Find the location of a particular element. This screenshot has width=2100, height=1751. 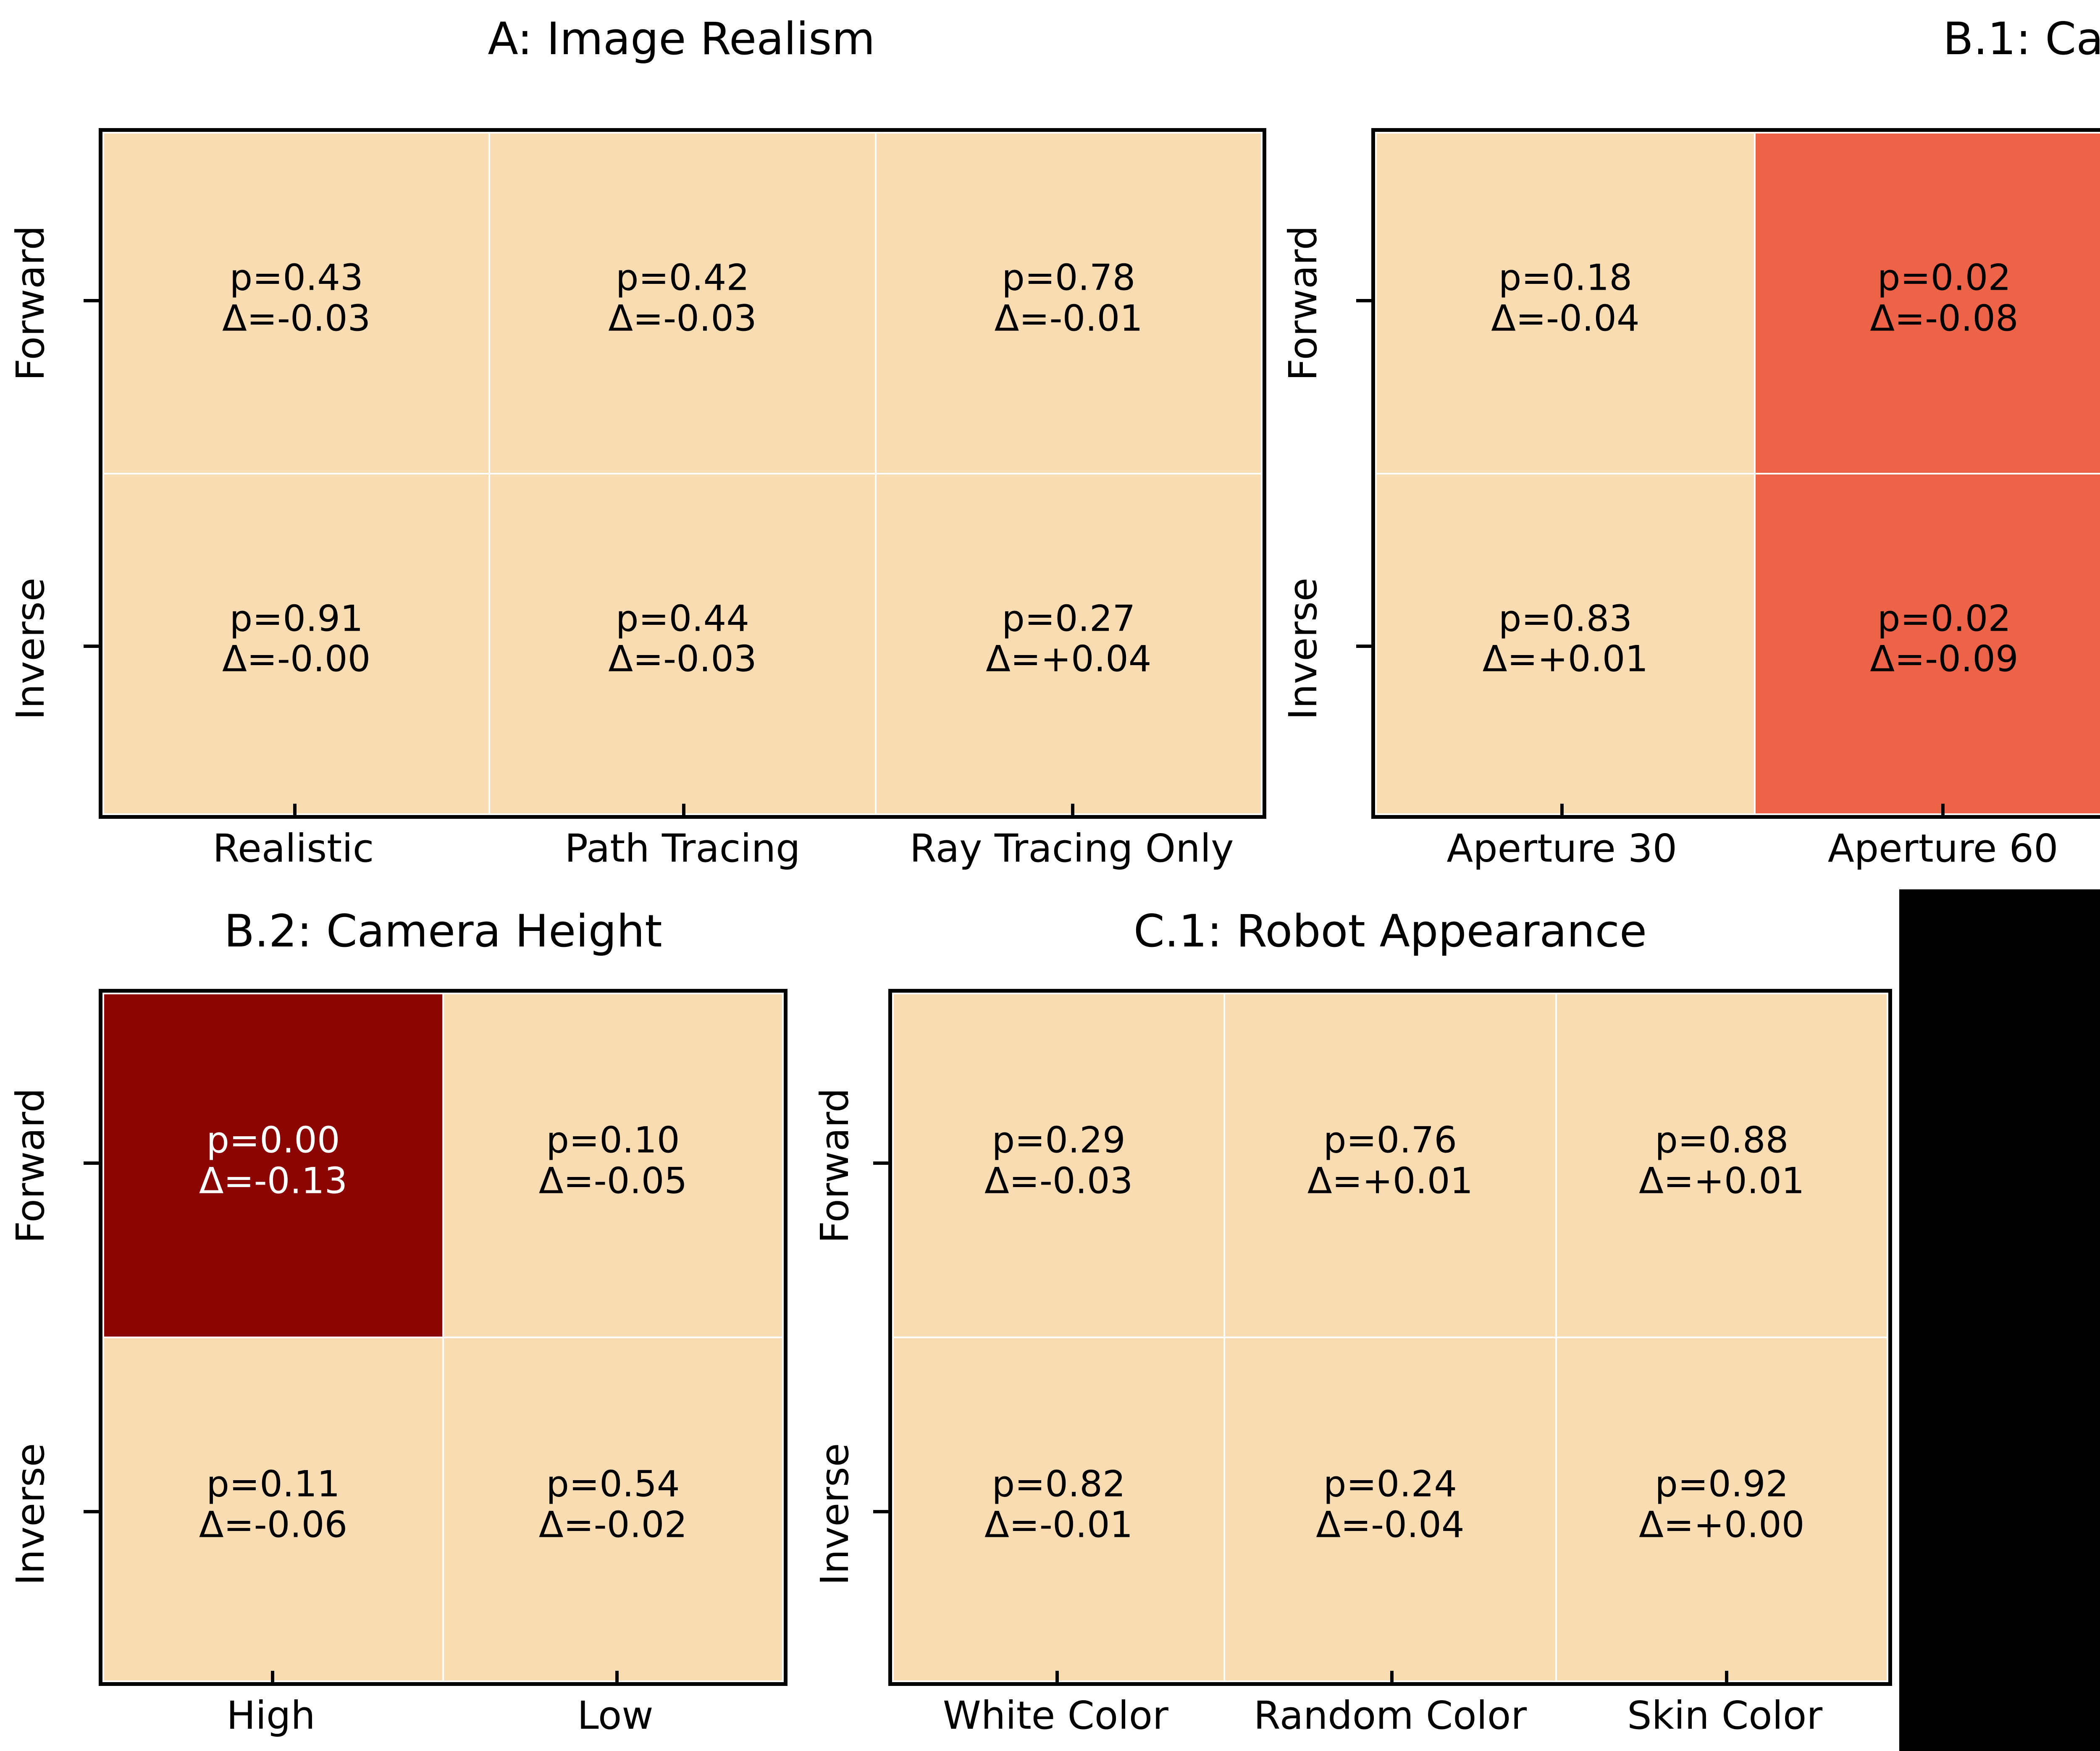

panel-a-x-axis: Realistic Path Tracing Ray Tracing Only is located at coordinates (682, 848).